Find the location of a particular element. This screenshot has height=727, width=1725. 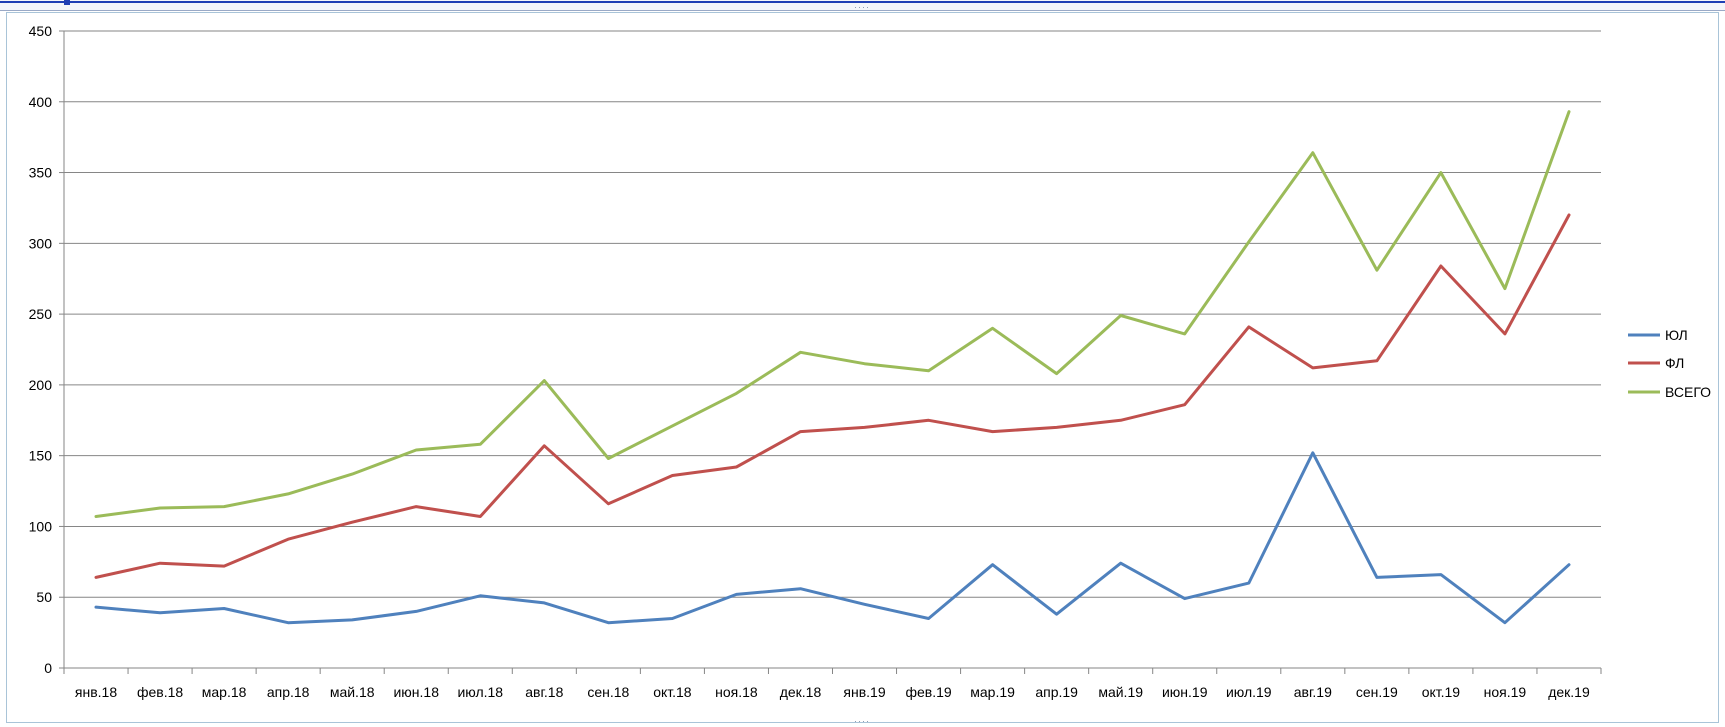

x-tick-label: авг.19 is located at coordinates (1313, 692).